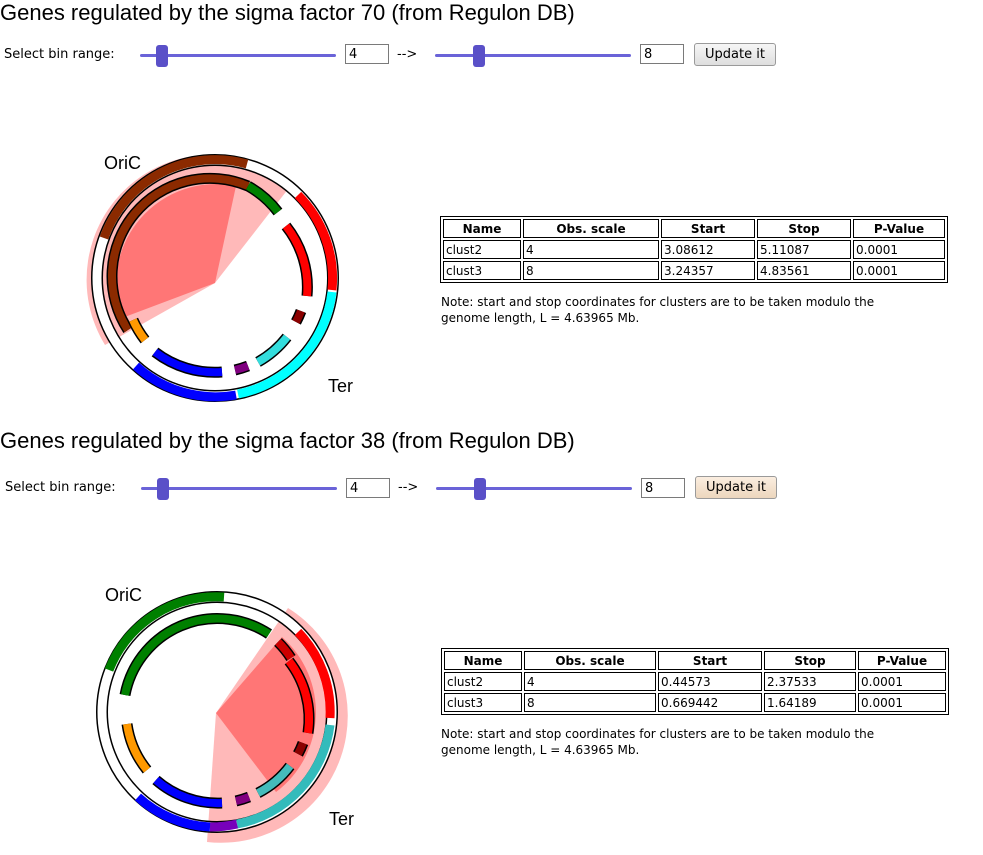  I want to click on table-row: clust2 4 3.08612 5.11087 0.0001, so click(694, 249).